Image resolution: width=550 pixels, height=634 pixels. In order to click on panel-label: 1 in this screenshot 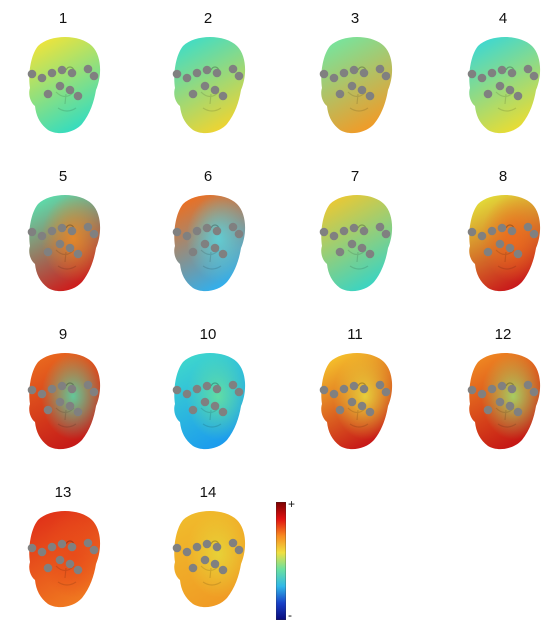, I will do `click(63, 18)`.